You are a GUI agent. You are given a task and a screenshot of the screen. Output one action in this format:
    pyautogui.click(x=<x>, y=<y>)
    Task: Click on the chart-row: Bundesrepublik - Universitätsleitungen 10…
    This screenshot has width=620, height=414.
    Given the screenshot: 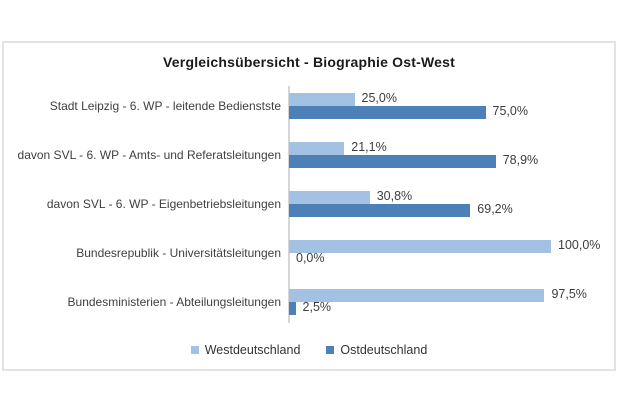 What is the action you would take?
    pyautogui.click(x=302, y=257)
    